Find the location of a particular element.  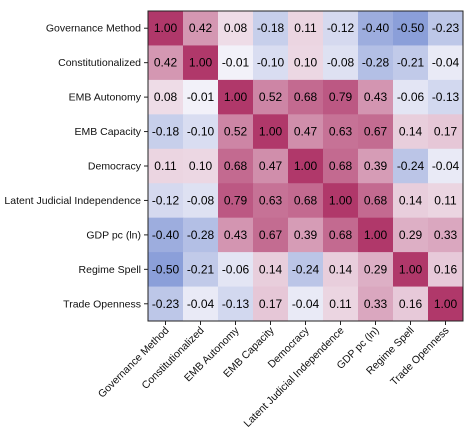

cell-value-label: 0.29 is located at coordinates (376, 269).